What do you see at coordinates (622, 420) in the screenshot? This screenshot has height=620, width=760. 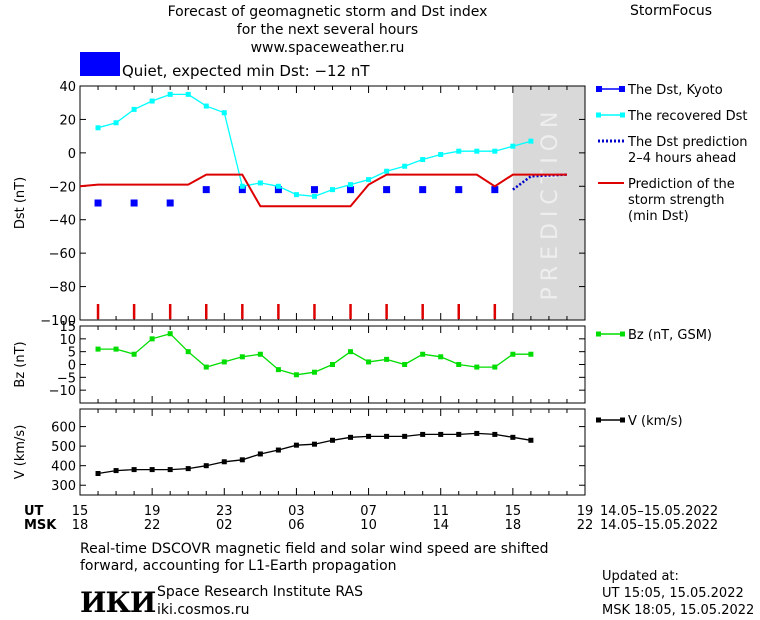 I see `v-legend-marker` at bounding box center [622, 420].